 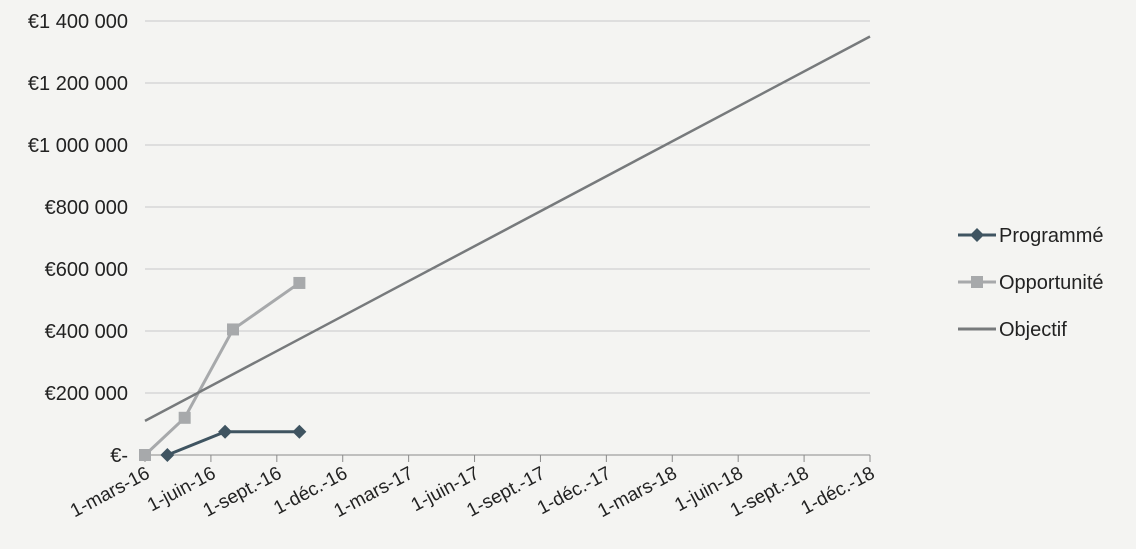 I want to click on y-tick-label: €1 400 000, so click(x=78, y=22).